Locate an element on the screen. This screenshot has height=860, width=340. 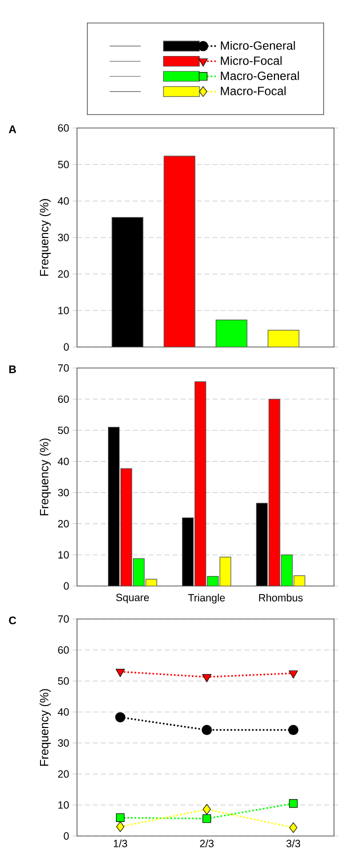
x-tick-label: 3/3 is located at coordinates (293, 844).